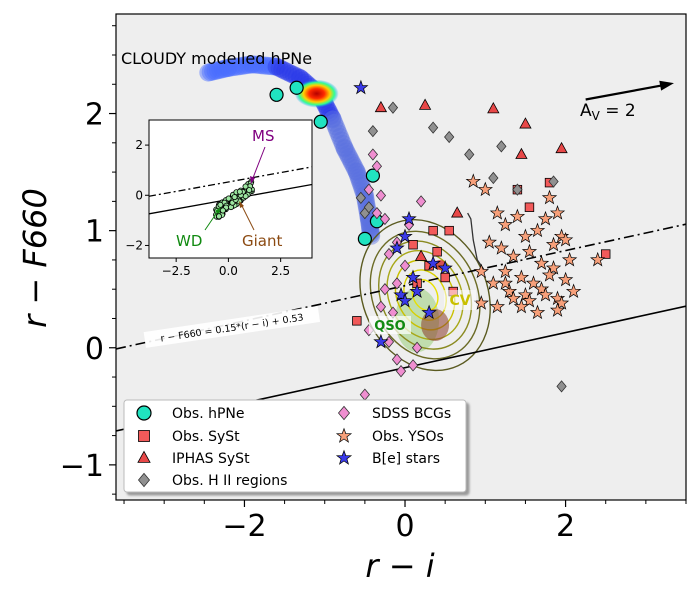 The height and width of the screenshot is (600, 700). I want to click on svg-text: CV, so click(459, 301).